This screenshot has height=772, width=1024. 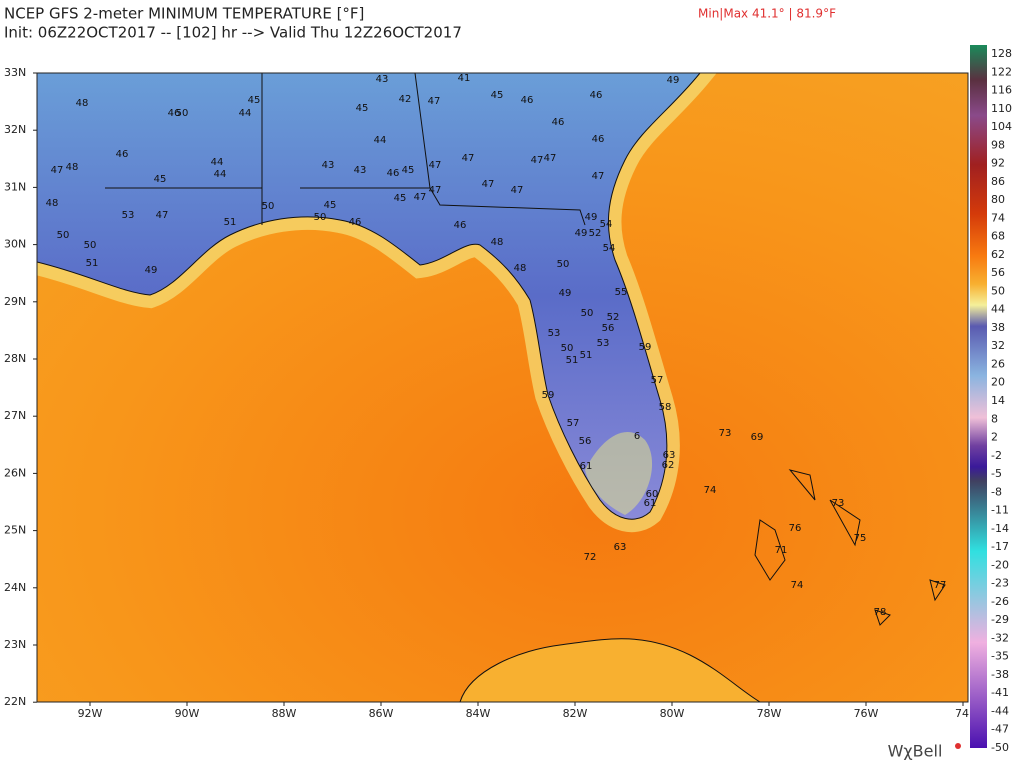 I want to click on lat-label: 31N, so click(x=15, y=186).